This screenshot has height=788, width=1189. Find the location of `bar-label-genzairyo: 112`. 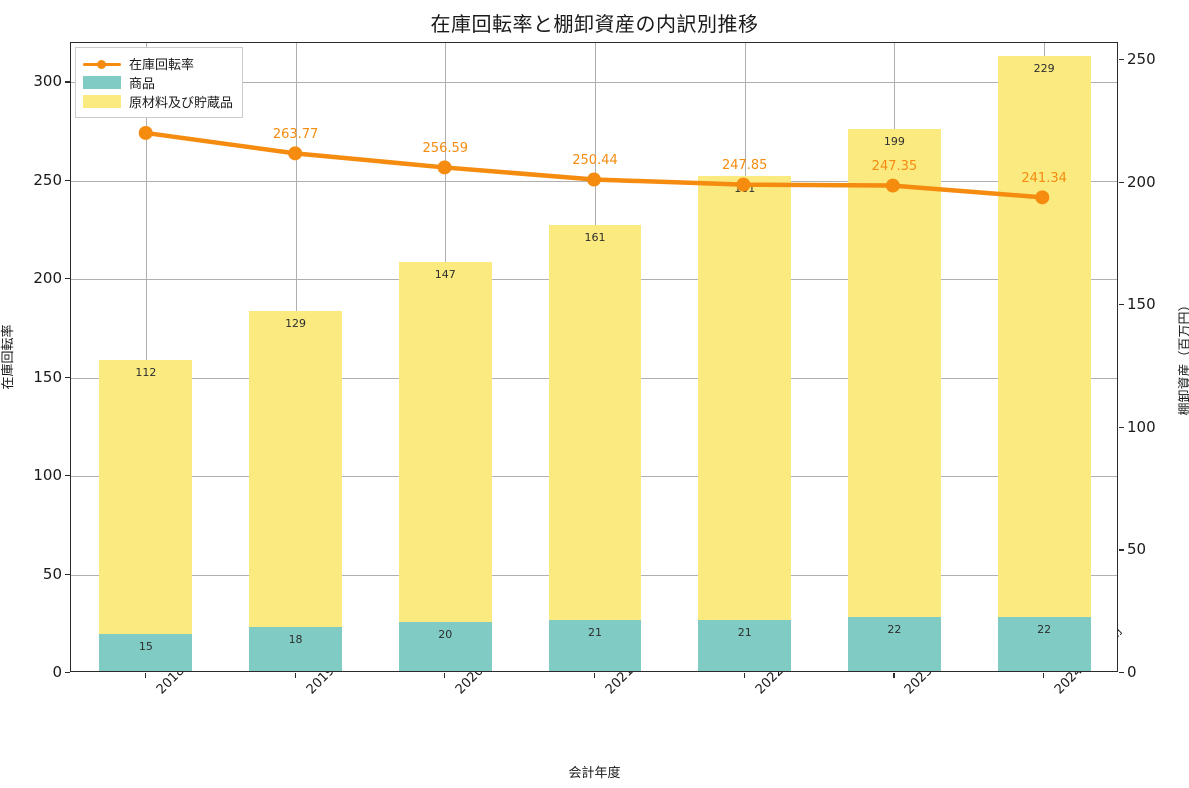

bar-label-genzairyo: 112 is located at coordinates (146, 372).